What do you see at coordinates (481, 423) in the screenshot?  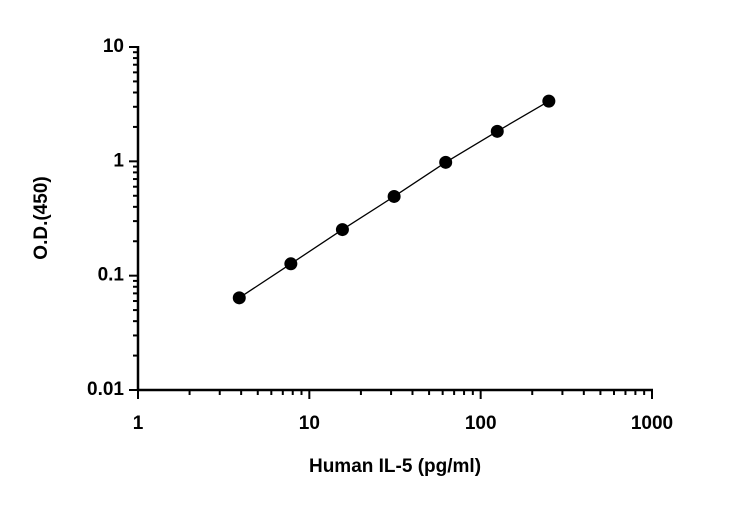 I see `x-tick-label: 100` at bounding box center [481, 423].